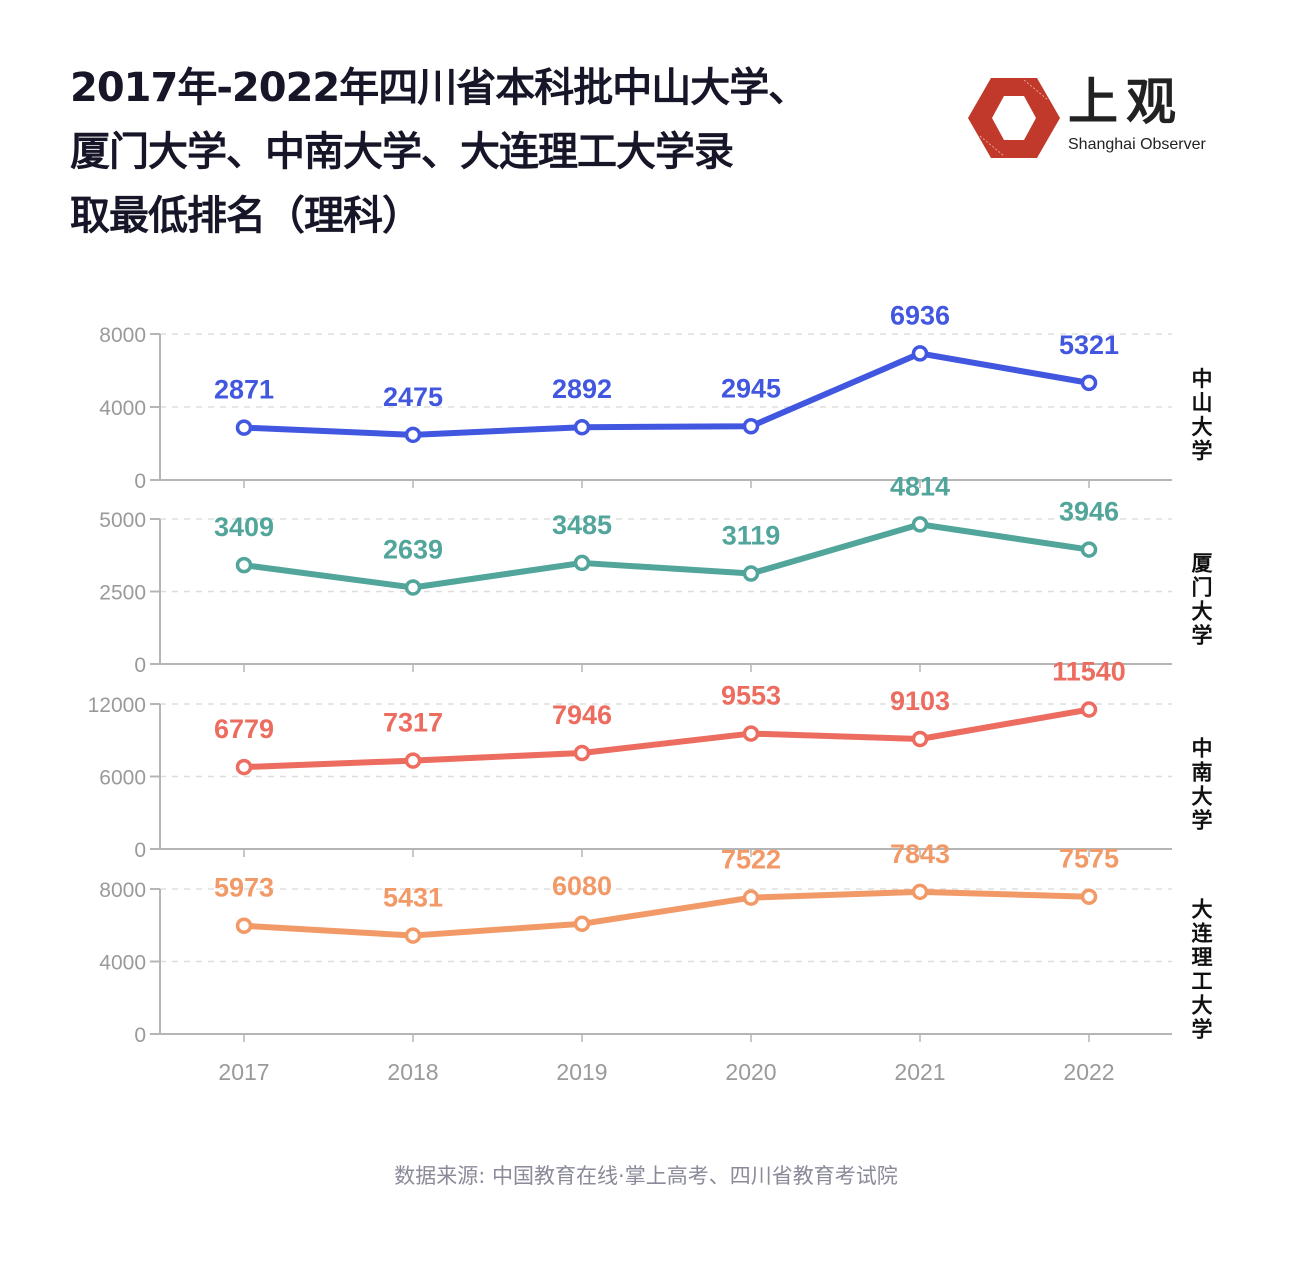  Describe the element at coordinates (246, 216) in the screenshot. I see `title-line-3: 取最低排名（理科）` at that location.